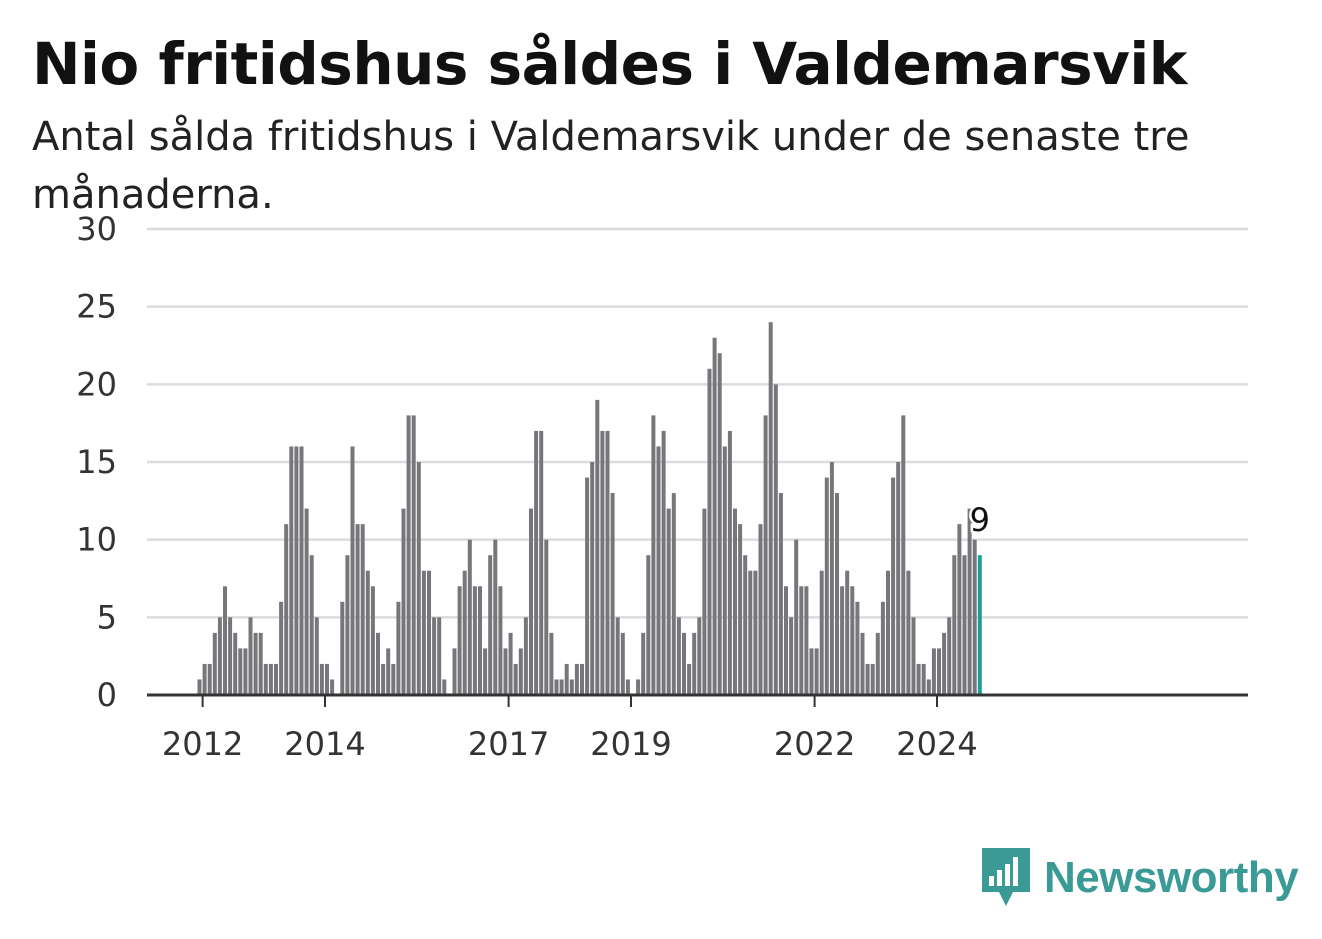 The width and height of the screenshot is (1322, 939). I want to click on x-tick-label: 2017, so click(508, 744).